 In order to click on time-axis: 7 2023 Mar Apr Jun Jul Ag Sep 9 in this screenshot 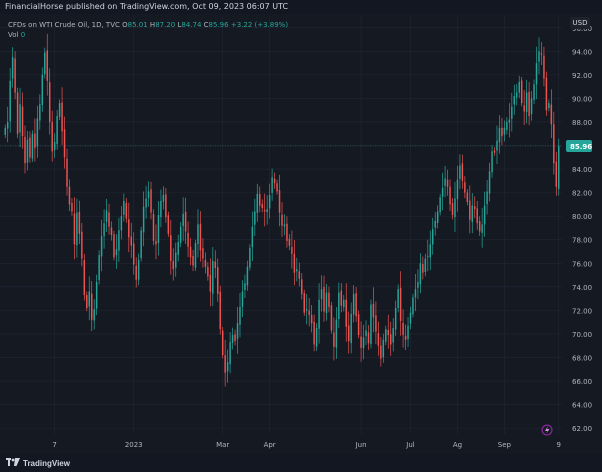, I will do `click(306, 445)`.